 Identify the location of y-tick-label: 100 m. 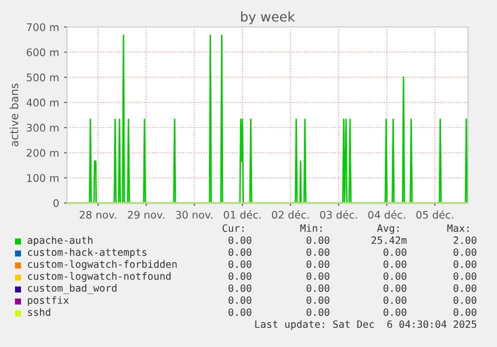
(42, 178).